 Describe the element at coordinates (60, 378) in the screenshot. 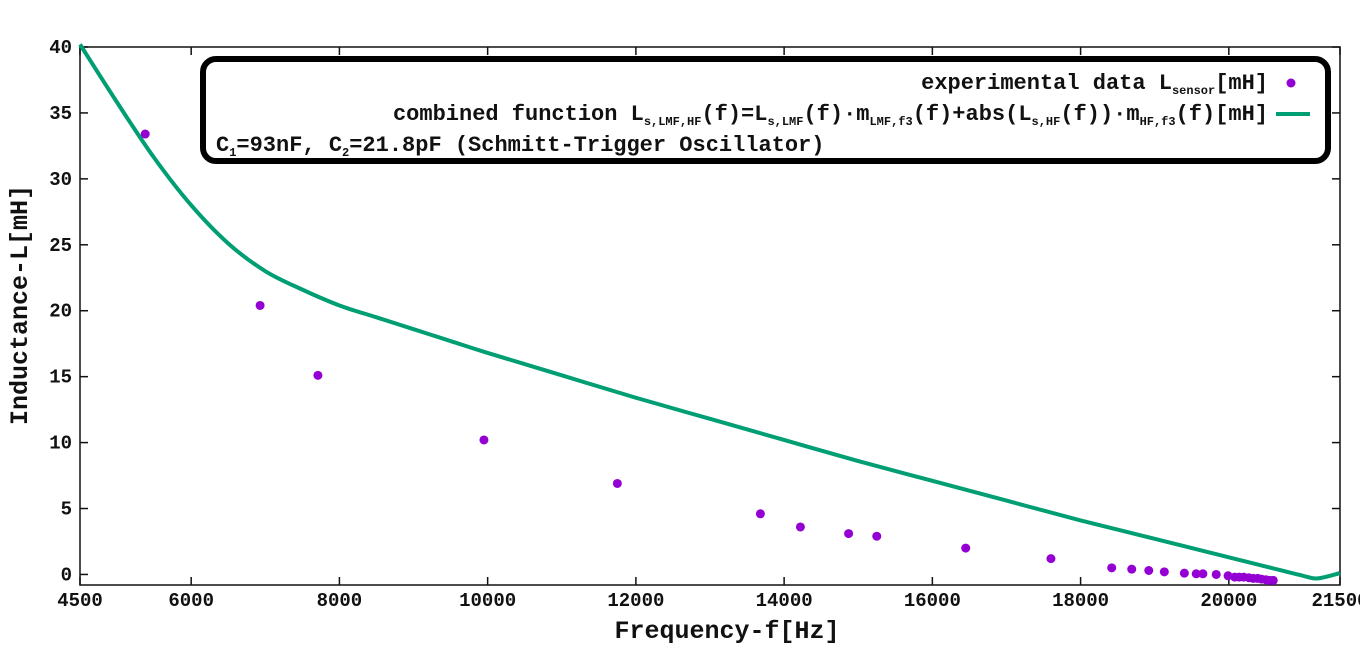

I see `y-tick-label: 15` at that location.